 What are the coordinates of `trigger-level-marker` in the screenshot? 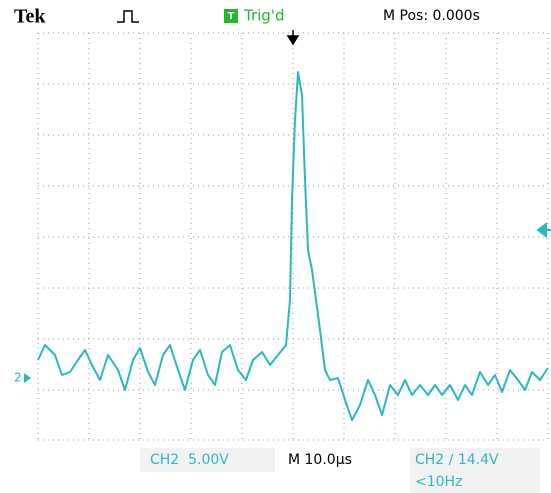 It's located at (543, 230).